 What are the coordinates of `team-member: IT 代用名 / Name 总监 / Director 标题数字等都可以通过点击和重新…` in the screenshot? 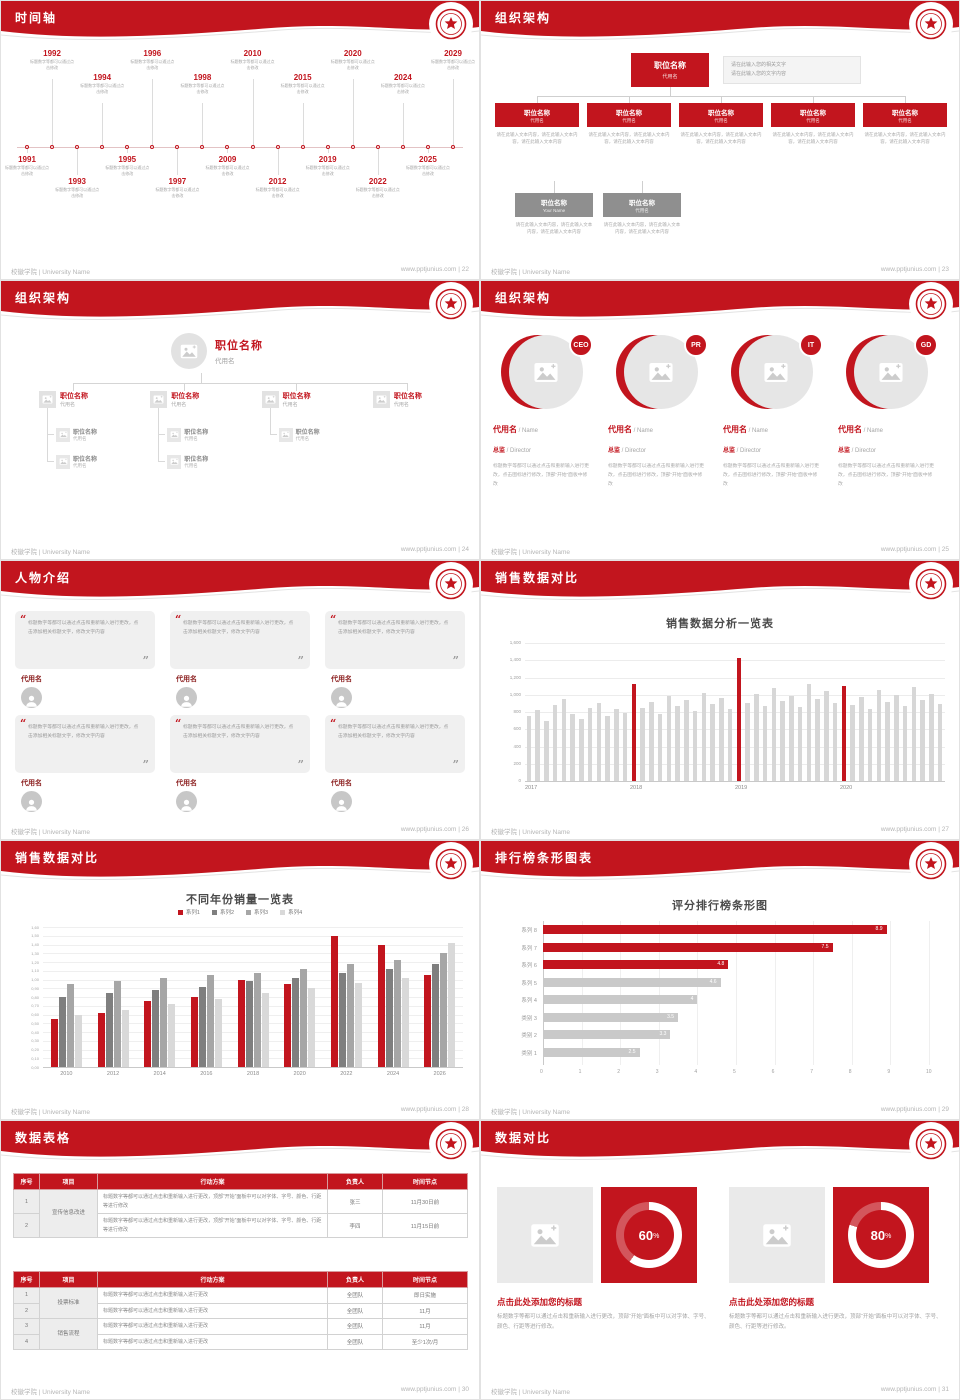 It's located at (777, 411).